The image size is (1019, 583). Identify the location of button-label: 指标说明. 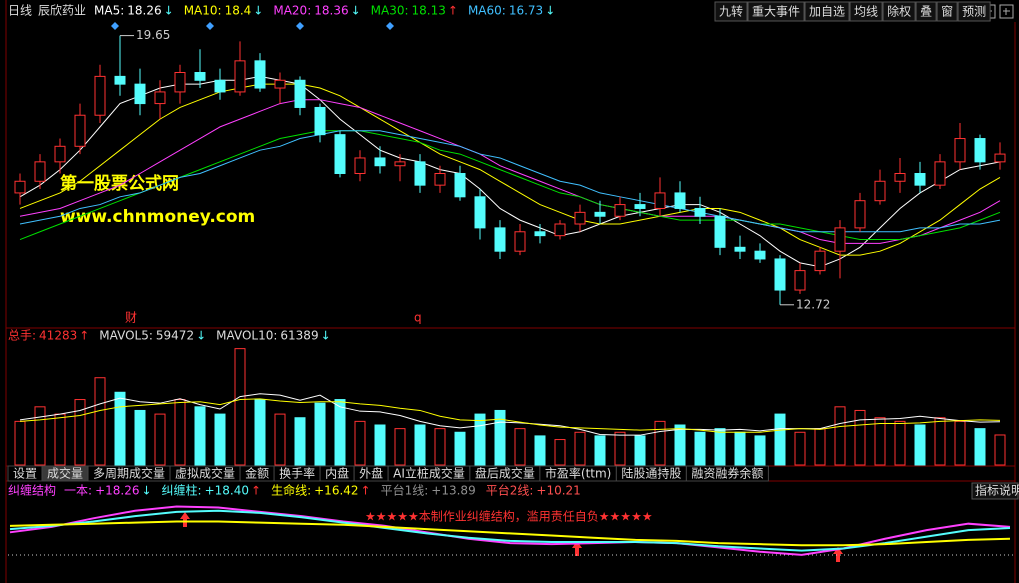
(997, 490).